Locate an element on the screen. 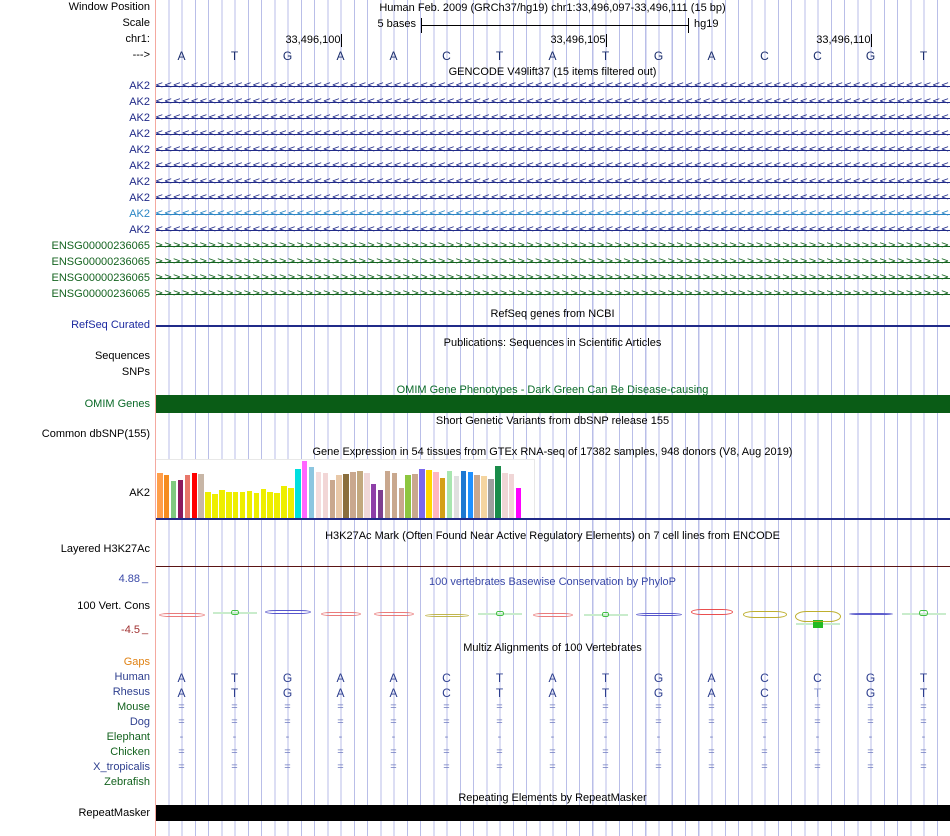 The height and width of the screenshot is (836, 950). repeatmasker-feature-bar is located at coordinates (552, 813).